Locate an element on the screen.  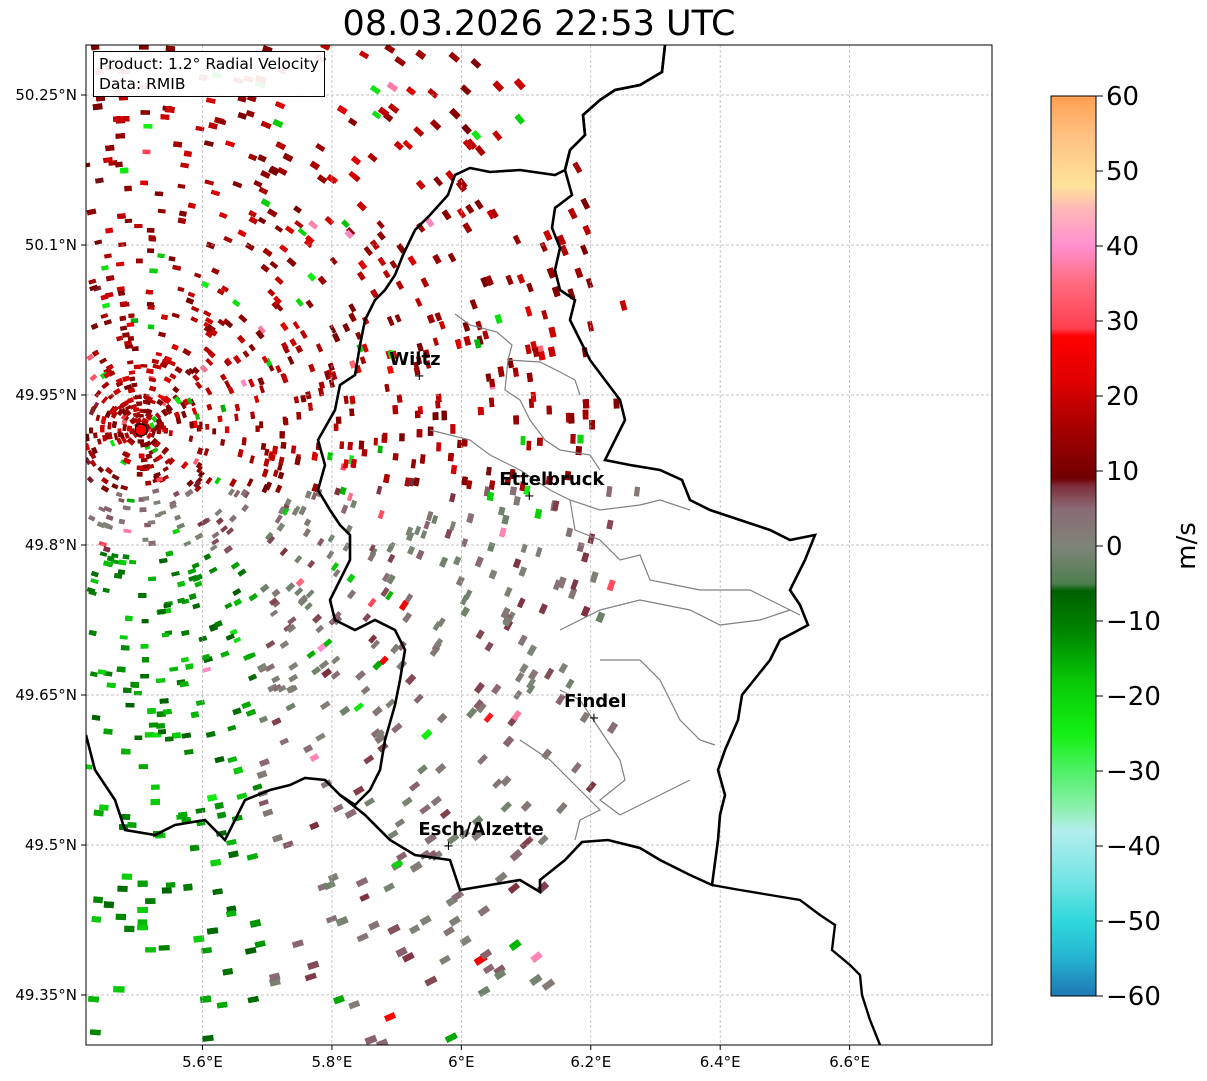
colorbar-tick-label: 10 is located at coordinates (1122, 472).